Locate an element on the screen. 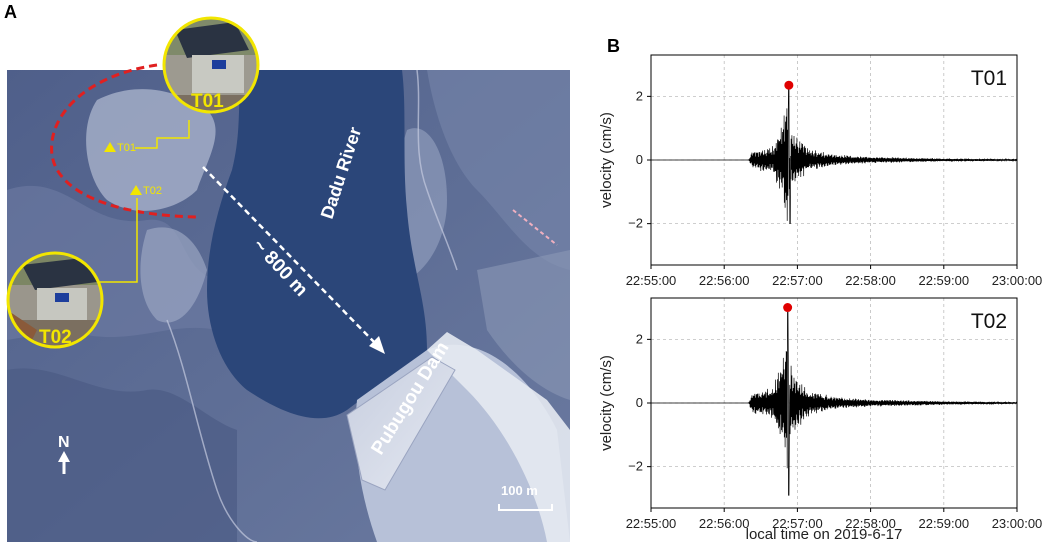  landslide-boundary is located at coordinates (124, 141).